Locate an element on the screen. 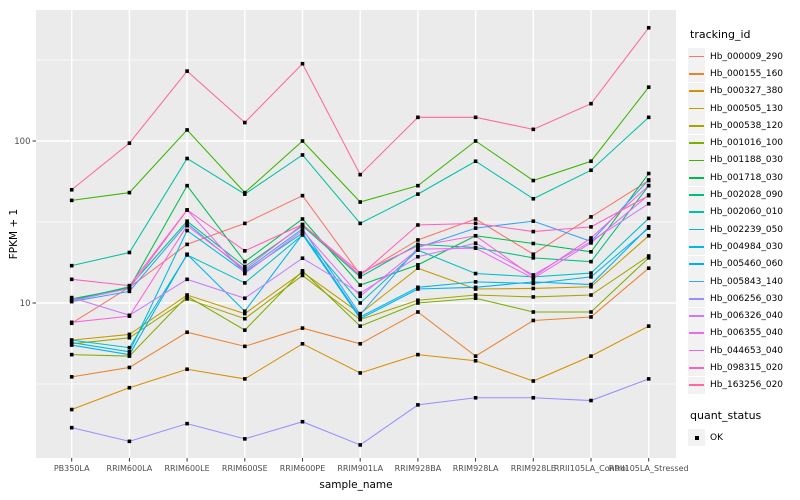  legend-label: Hb_006256_030 is located at coordinates (747, 298).